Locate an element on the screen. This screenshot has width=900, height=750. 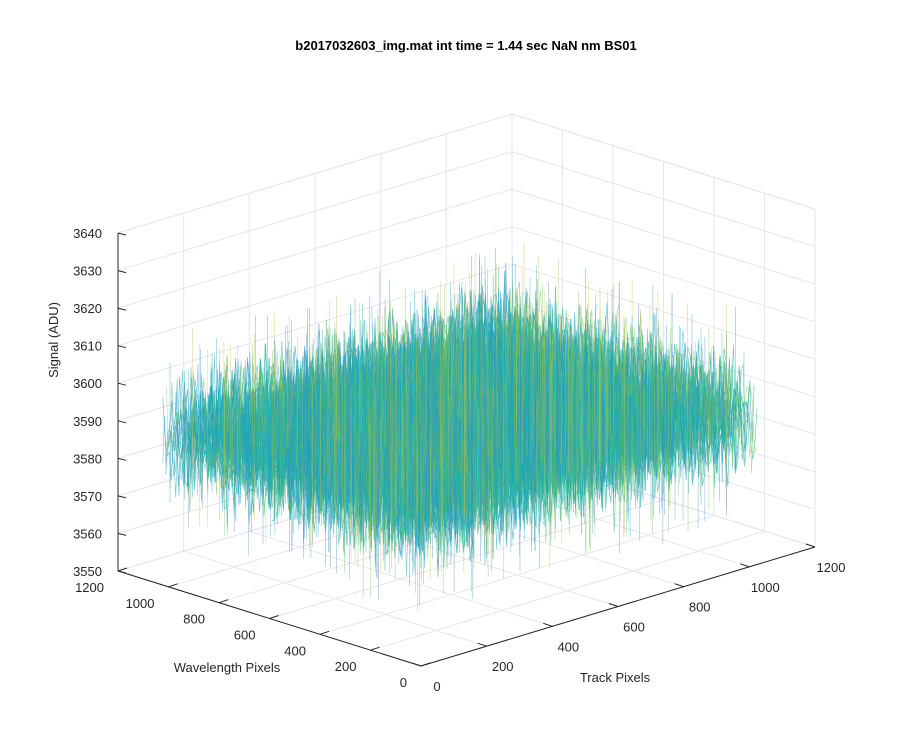
x-tick-label: 400 is located at coordinates (568, 646).